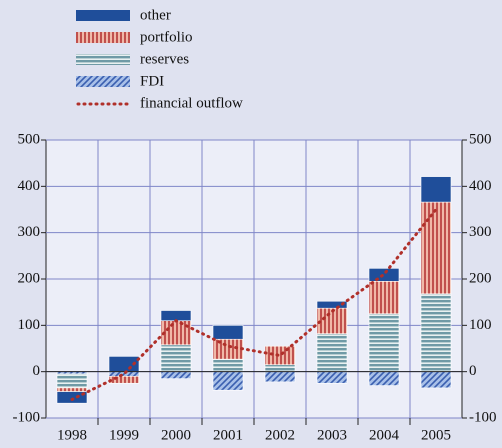 This screenshot has height=448, width=502. Describe the element at coordinates (29, 139) in the screenshot. I see `y-tick-label: 500` at that location.